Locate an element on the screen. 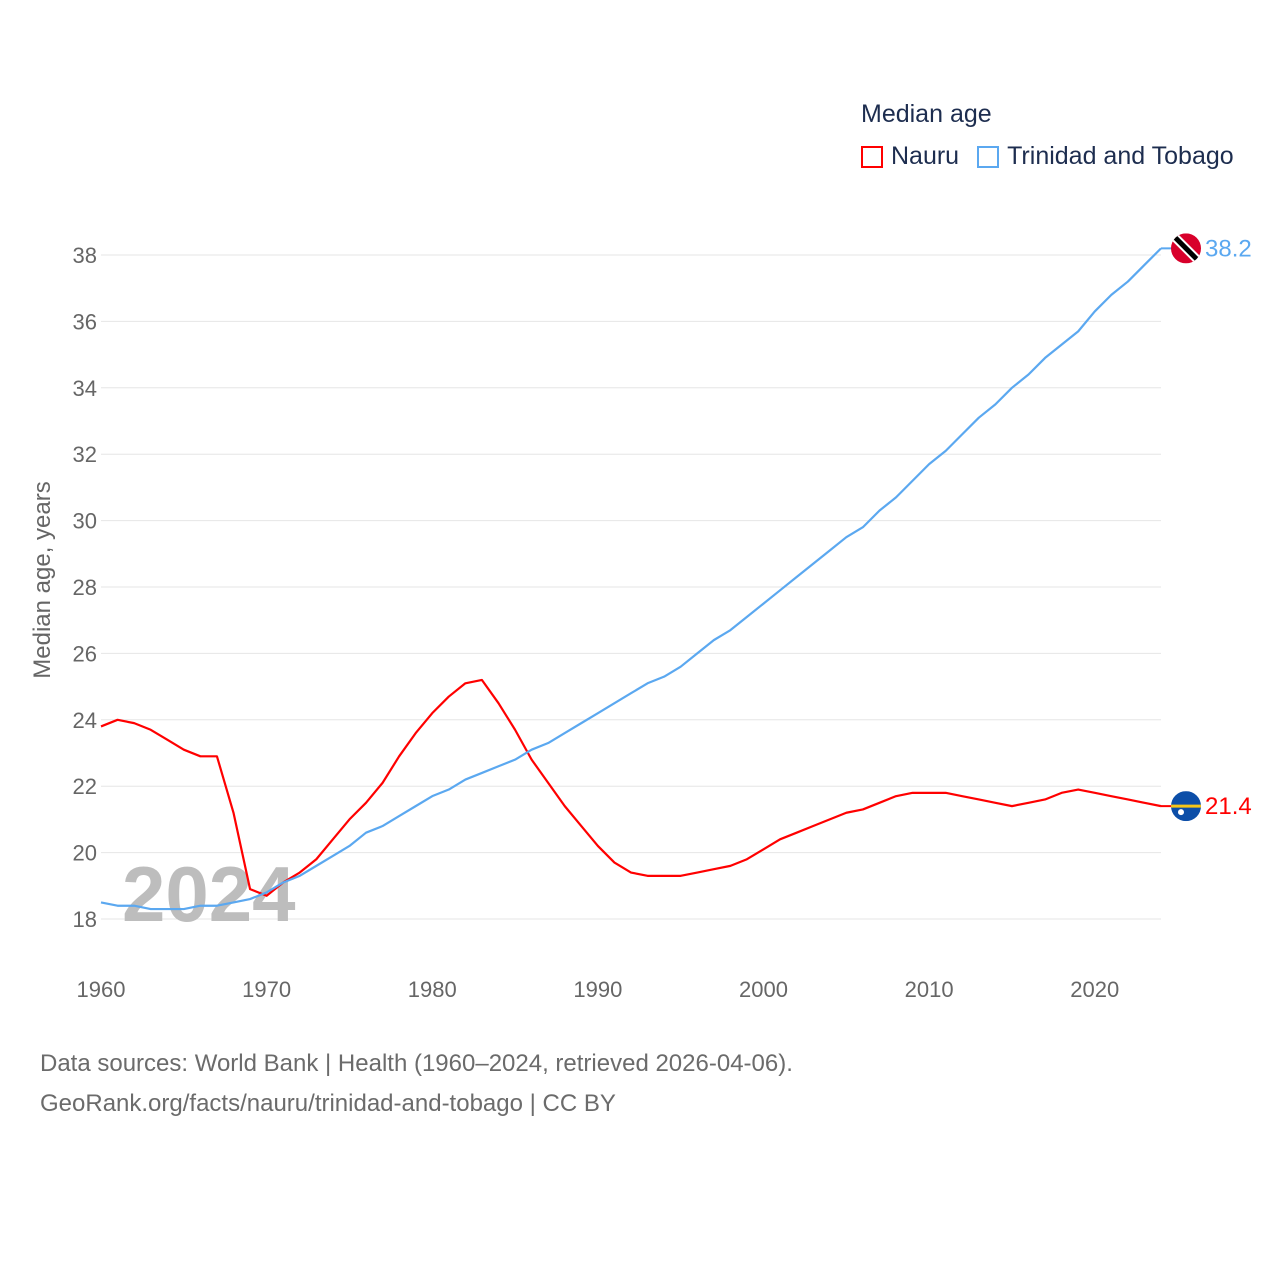 This screenshot has width=1280, height=1280. x-tick-label: 2020 is located at coordinates (1094, 989).